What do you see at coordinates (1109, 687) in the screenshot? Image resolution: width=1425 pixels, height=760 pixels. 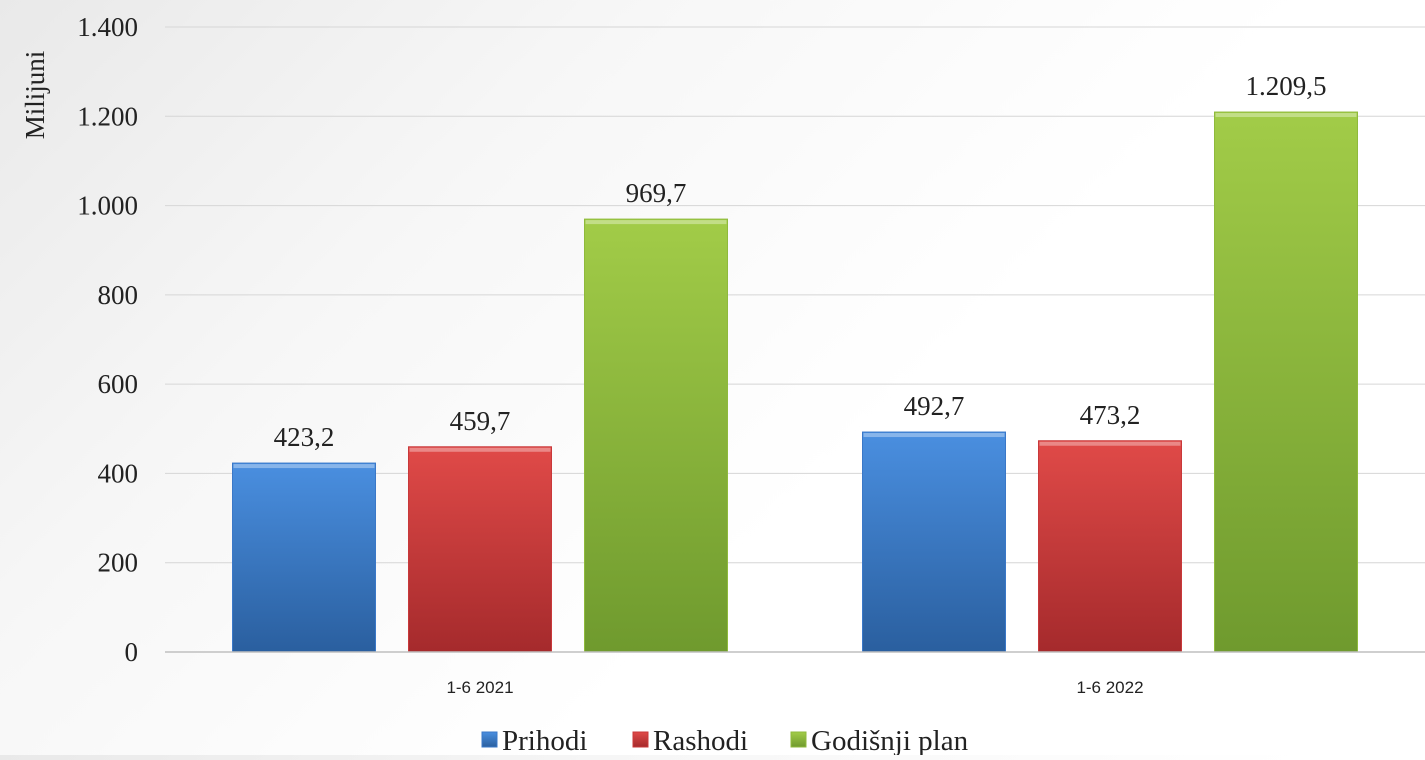 I see `x-category-label: 1-6 2022` at bounding box center [1109, 687].